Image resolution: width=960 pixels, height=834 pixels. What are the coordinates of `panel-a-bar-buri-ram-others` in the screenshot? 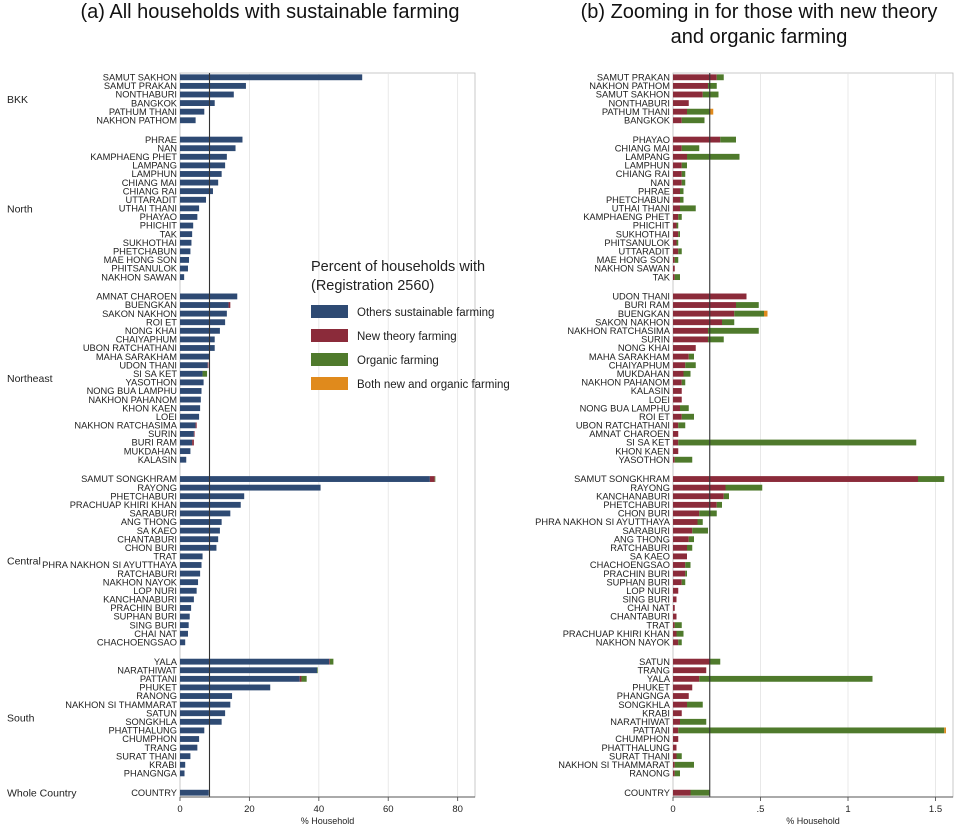 It's located at (186, 442).